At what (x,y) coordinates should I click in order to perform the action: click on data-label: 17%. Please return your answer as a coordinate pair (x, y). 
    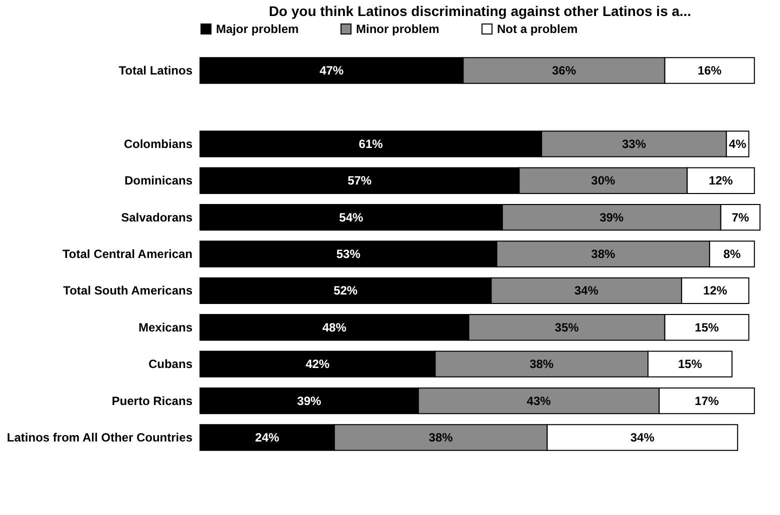
    Looking at the image, I should click on (707, 401).